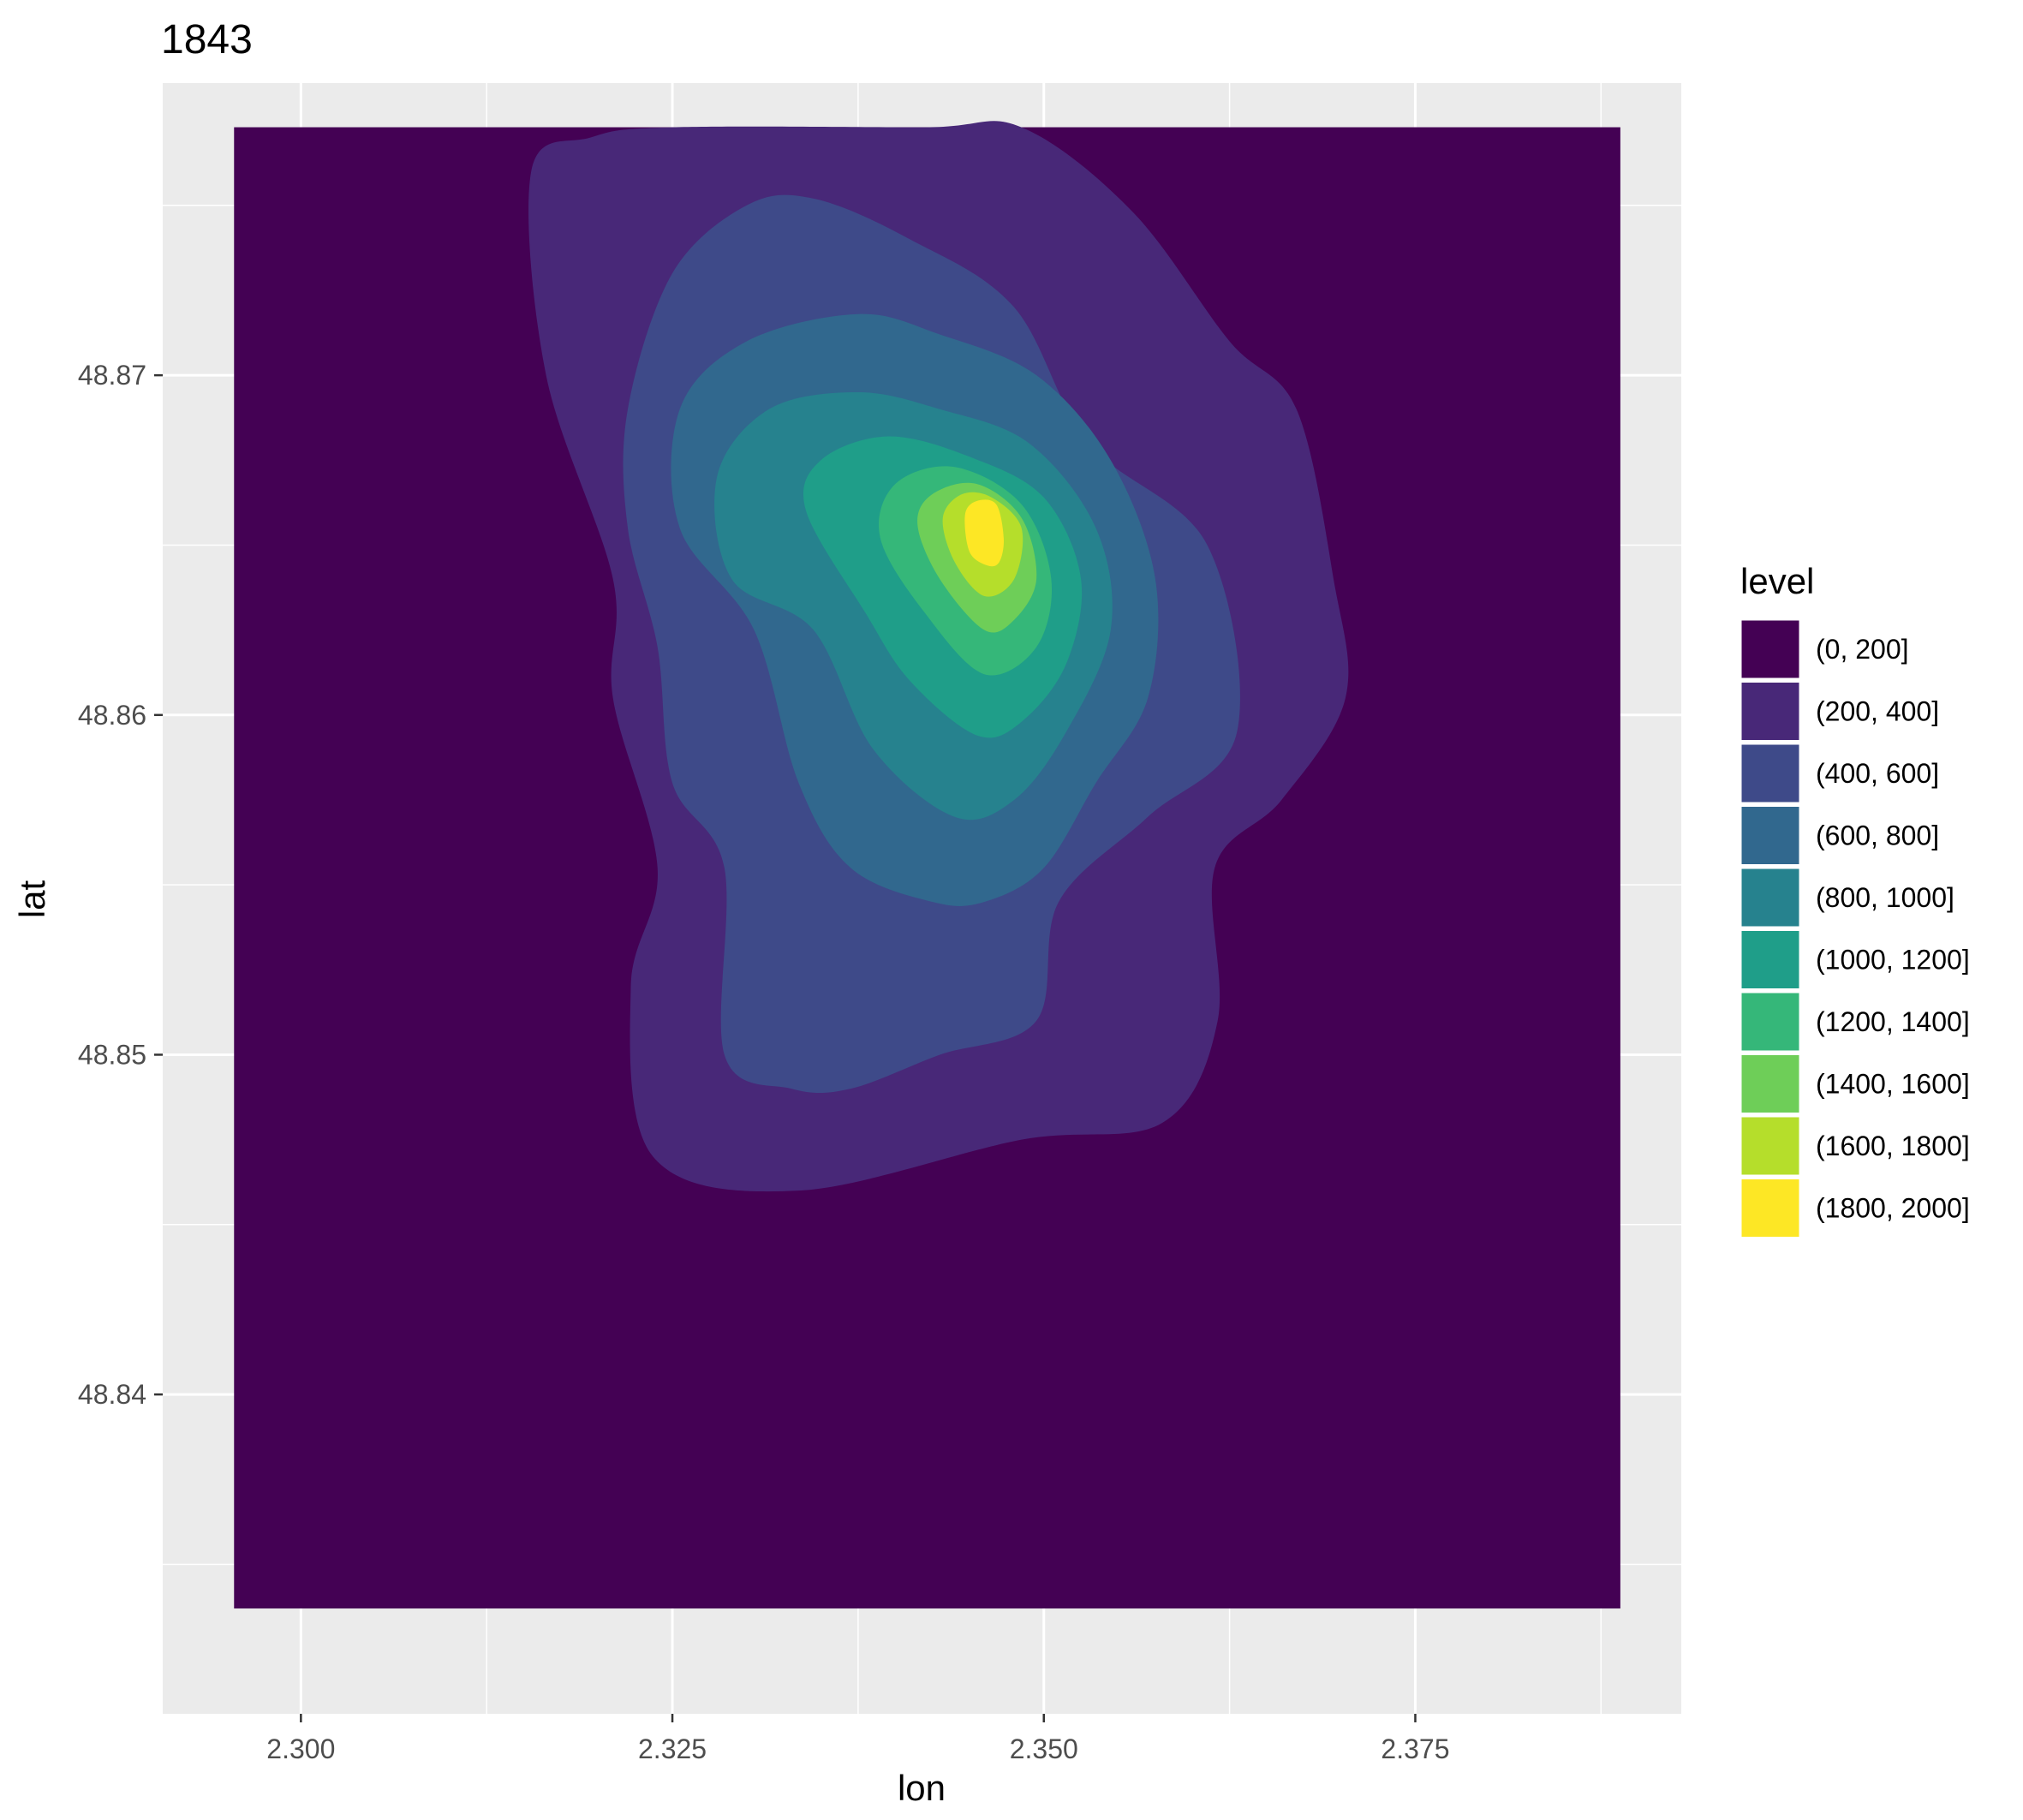 Image resolution: width=2023 pixels, height=1820 pixels. Describe the element at coordinates (112, 1394) in the screenshot. I see `y-tick-label: 48.84` at that location.